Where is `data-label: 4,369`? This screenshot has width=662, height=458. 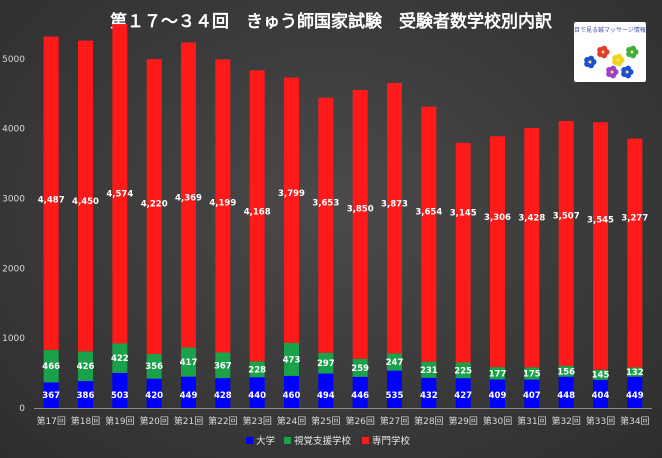
data-label: 4,369 is located at coordinates (188, 198).